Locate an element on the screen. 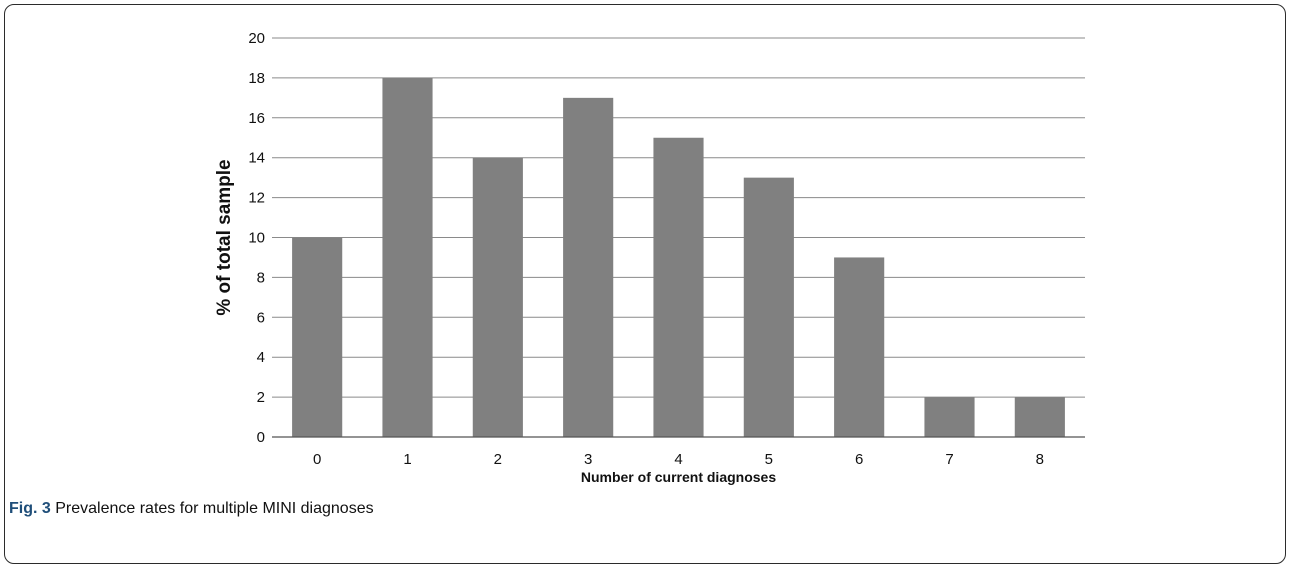 The width and height of the screenshot is (1292, 564). y-tick-labels: 0 2 4 6 8 10 12 14 16 18 20 is located at coordinates (256, 238).